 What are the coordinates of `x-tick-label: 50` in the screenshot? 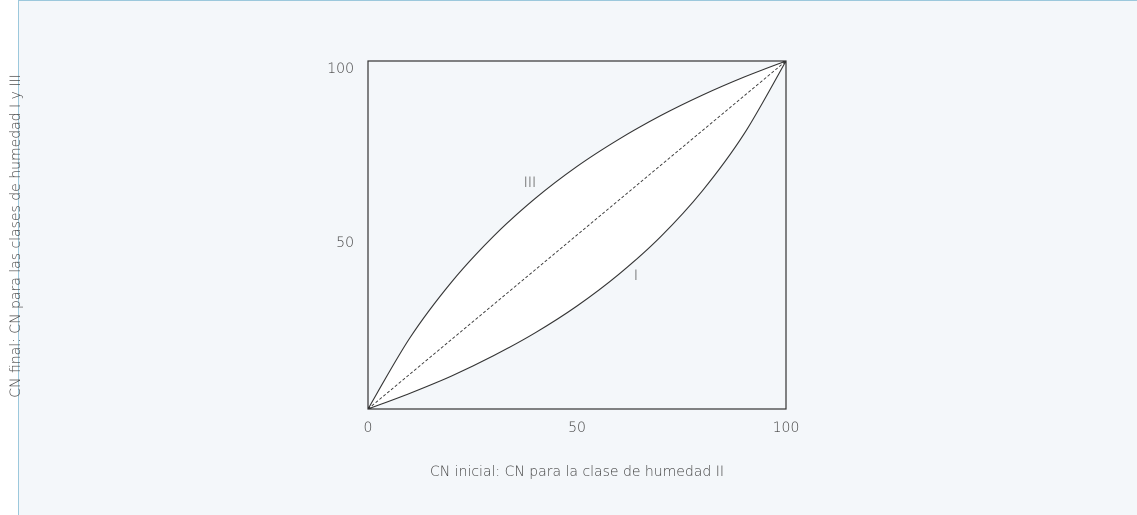 It's located at (577, 428).